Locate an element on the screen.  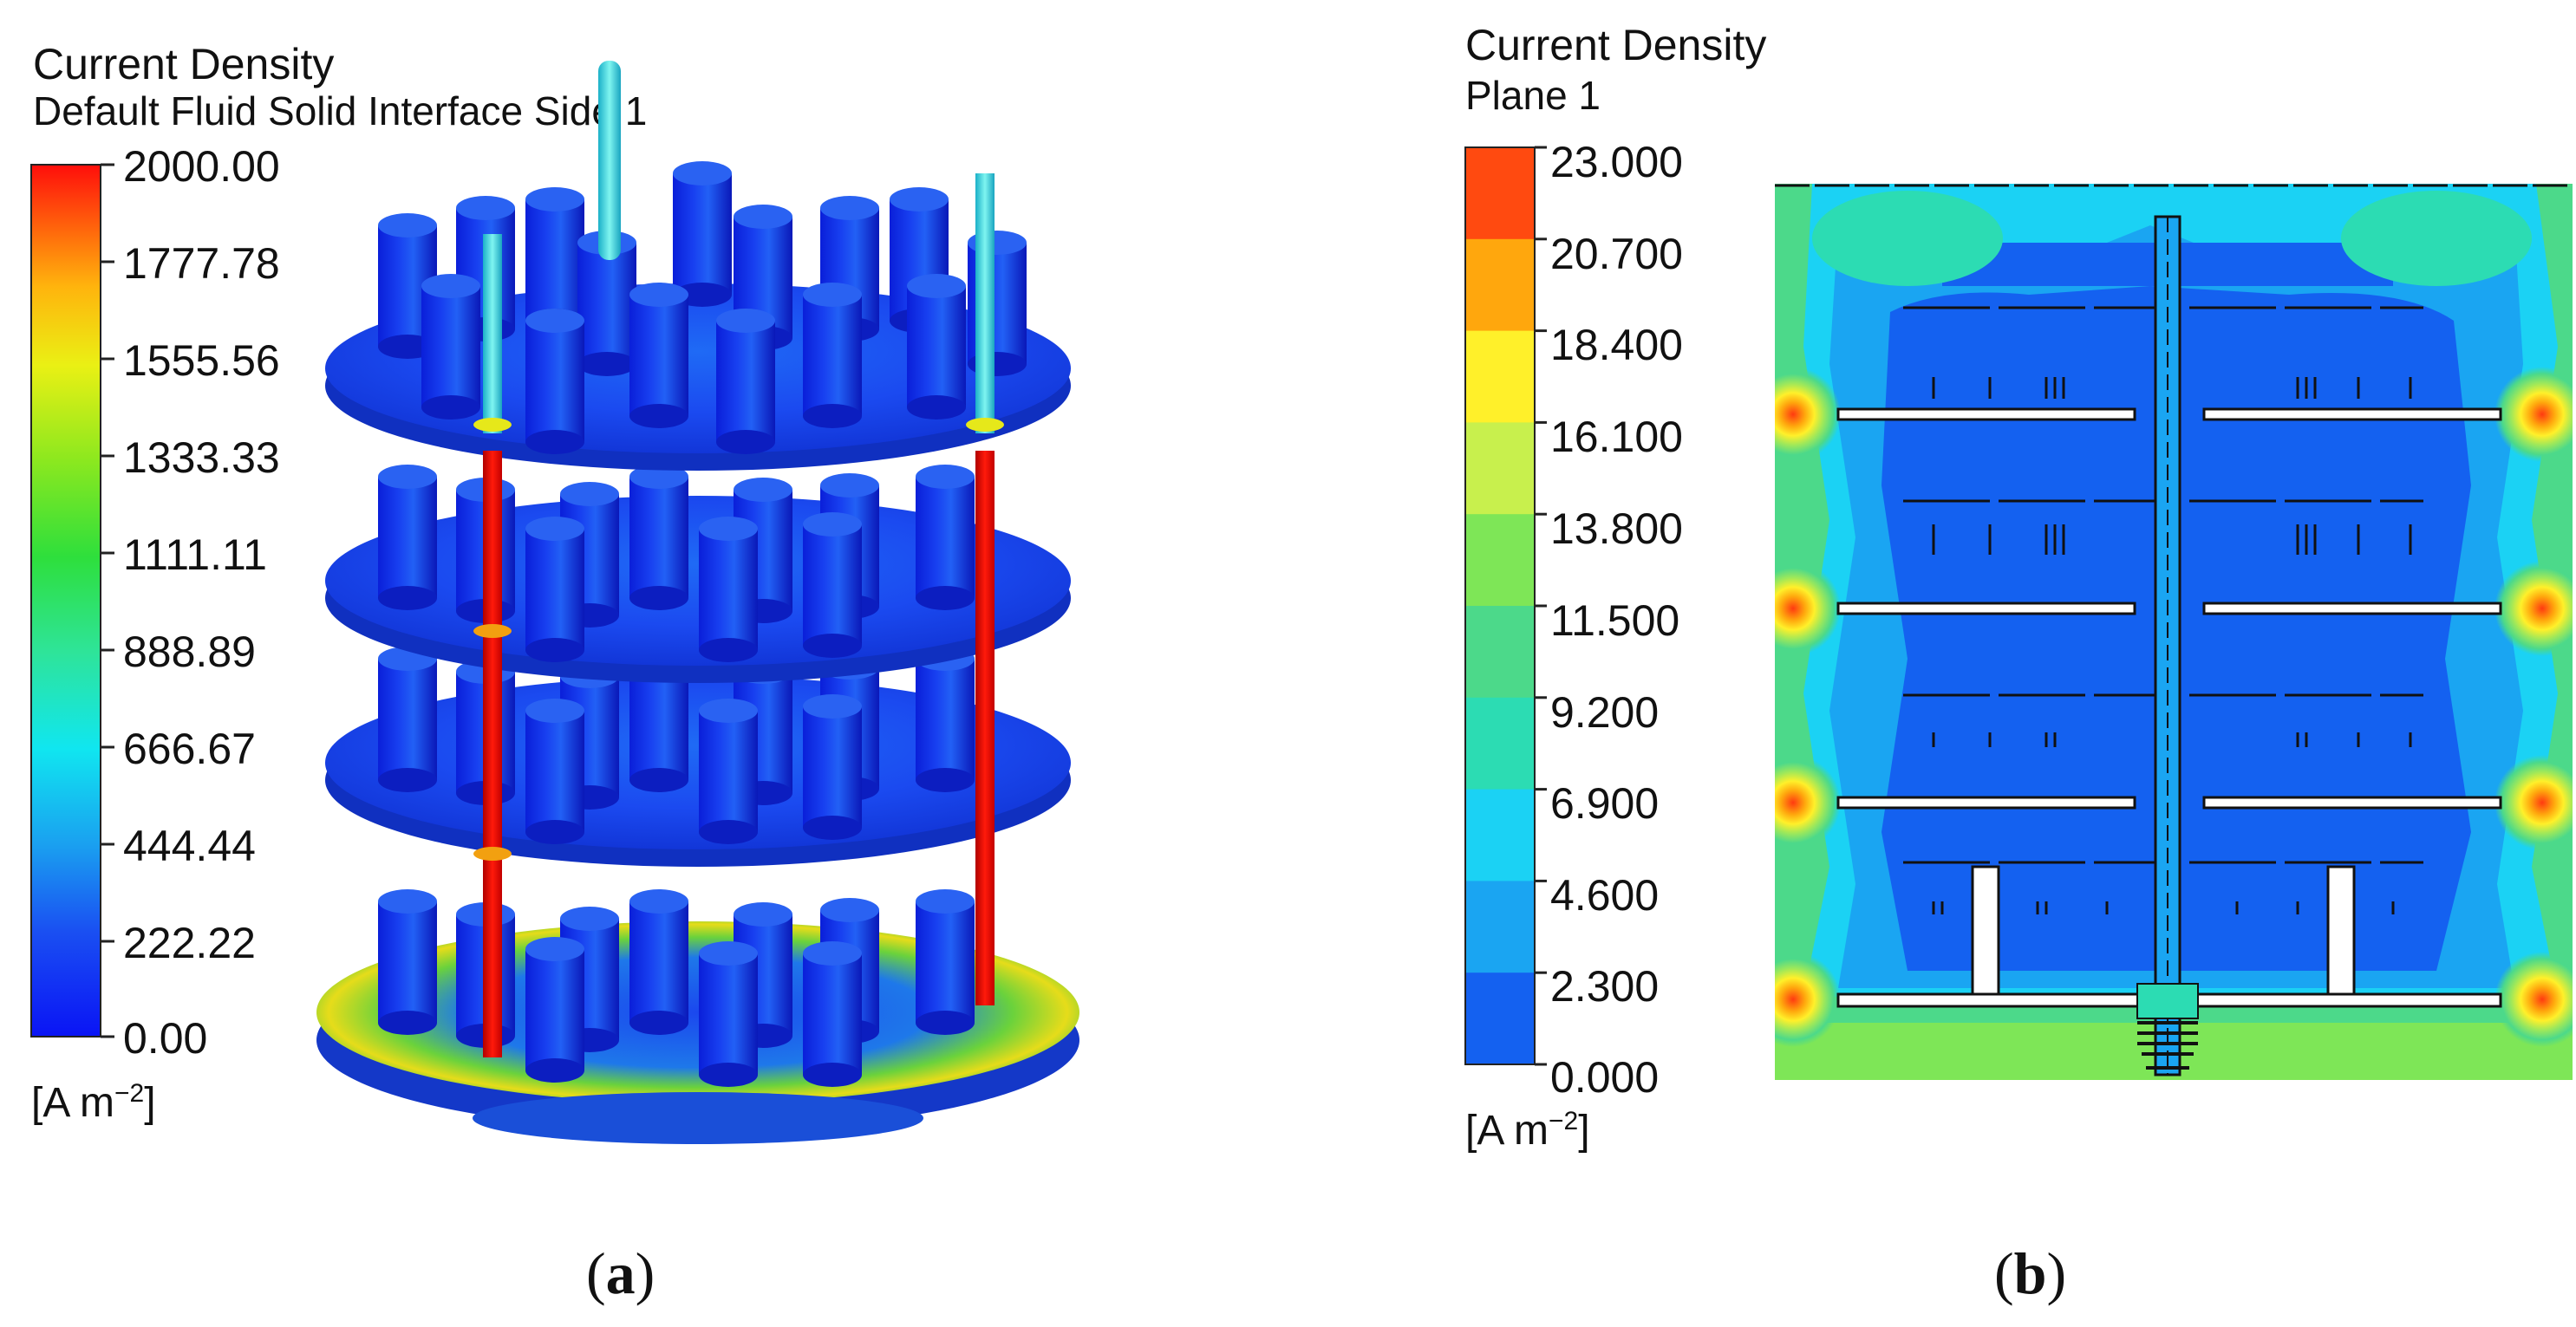
legend-tick: 18.400 is located at coordinates (1617, 345).